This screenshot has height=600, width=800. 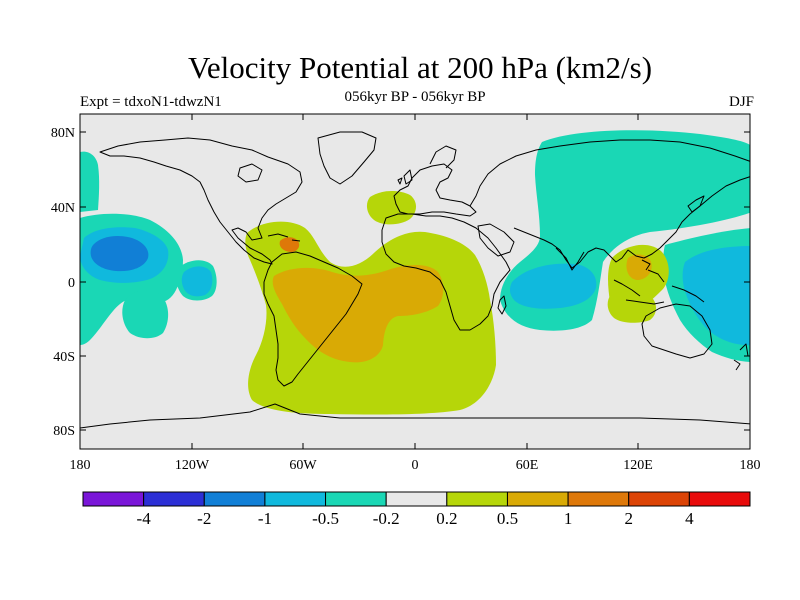 I want to click on coastline-caribbean-islands, so click(x=284, y=237).